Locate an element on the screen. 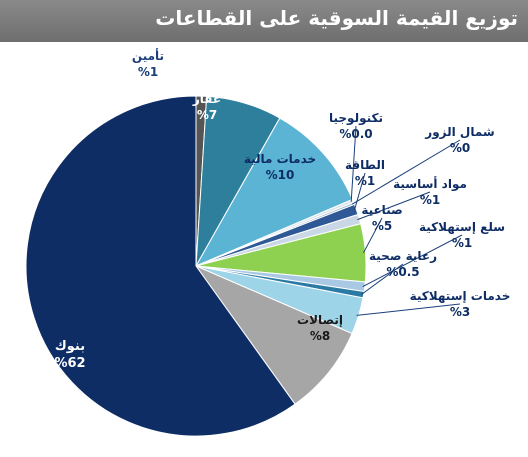 This screenshot has width=528, height=457. slice-label-4: تكنولوجيا is located at coordinates (356, 118).